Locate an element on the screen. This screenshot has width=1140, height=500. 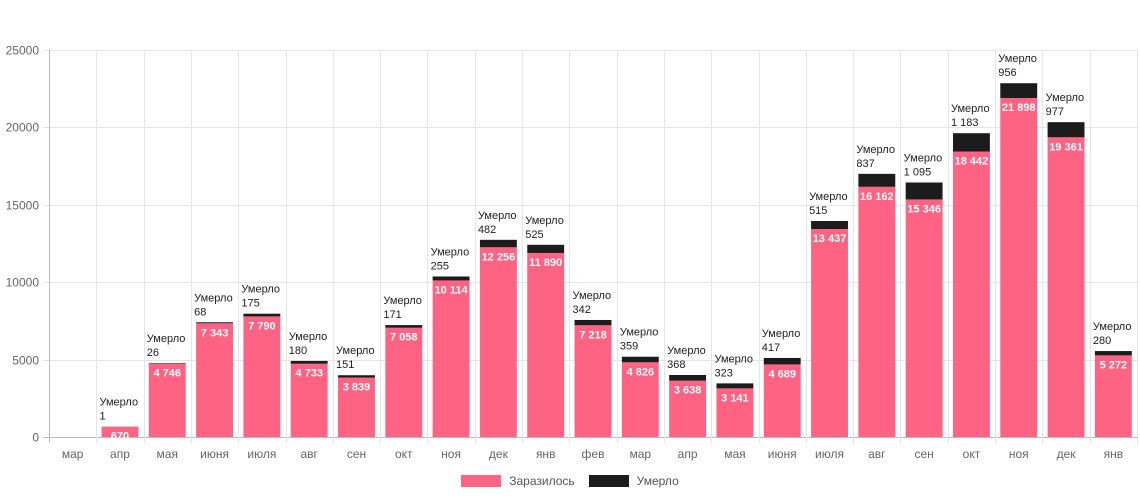
y-tick-label: 0 is located at coordinates (35, 438).